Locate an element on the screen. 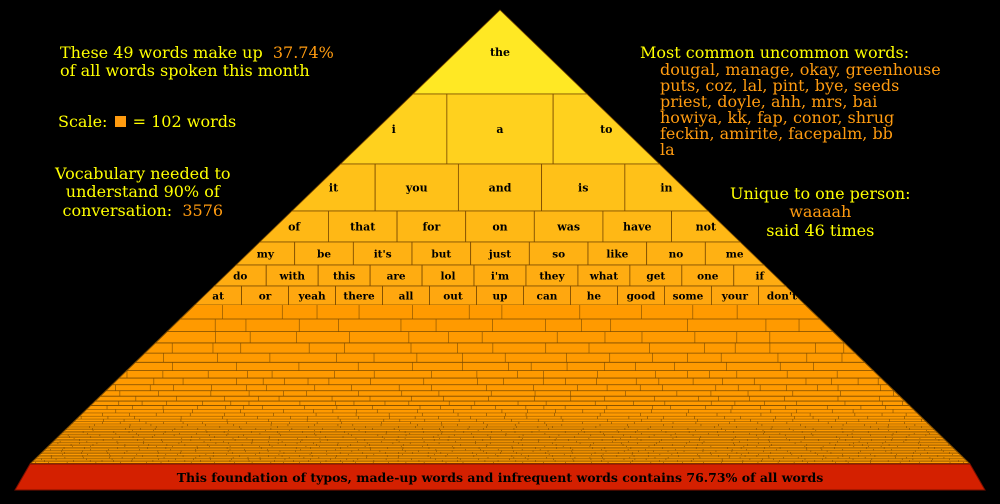 The image size is (1000, 504). word-label: a is located at coordinates (499, 129).